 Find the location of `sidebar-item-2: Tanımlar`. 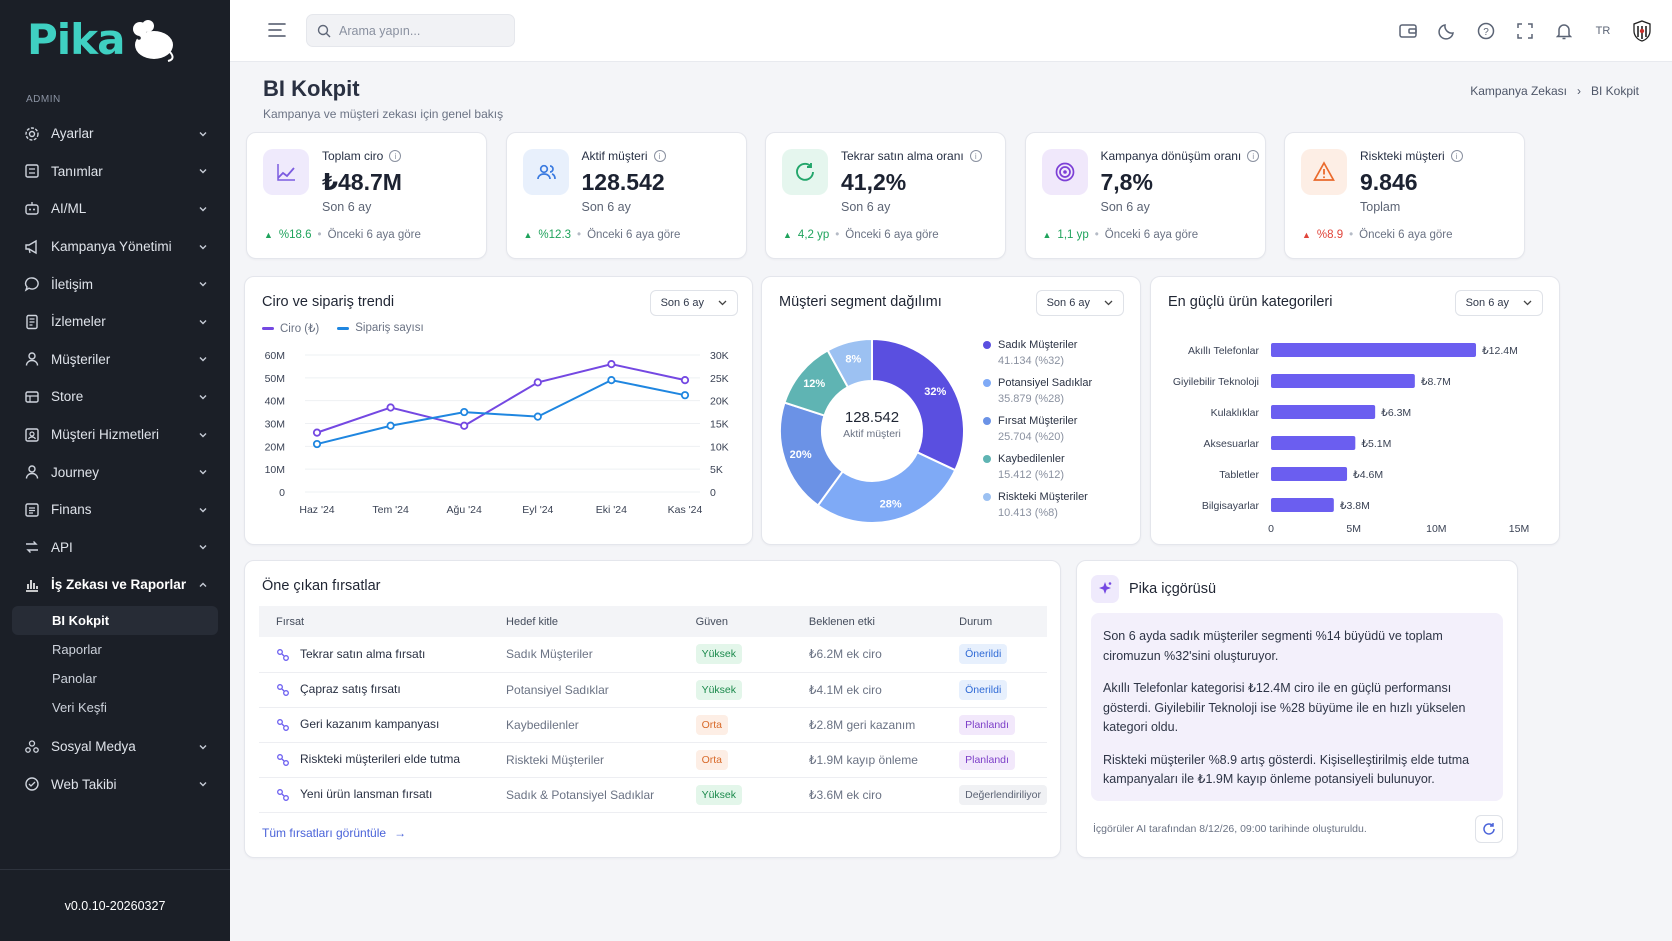

sidebar-item-2: Tanımlar is located at coordinates (115, 172).